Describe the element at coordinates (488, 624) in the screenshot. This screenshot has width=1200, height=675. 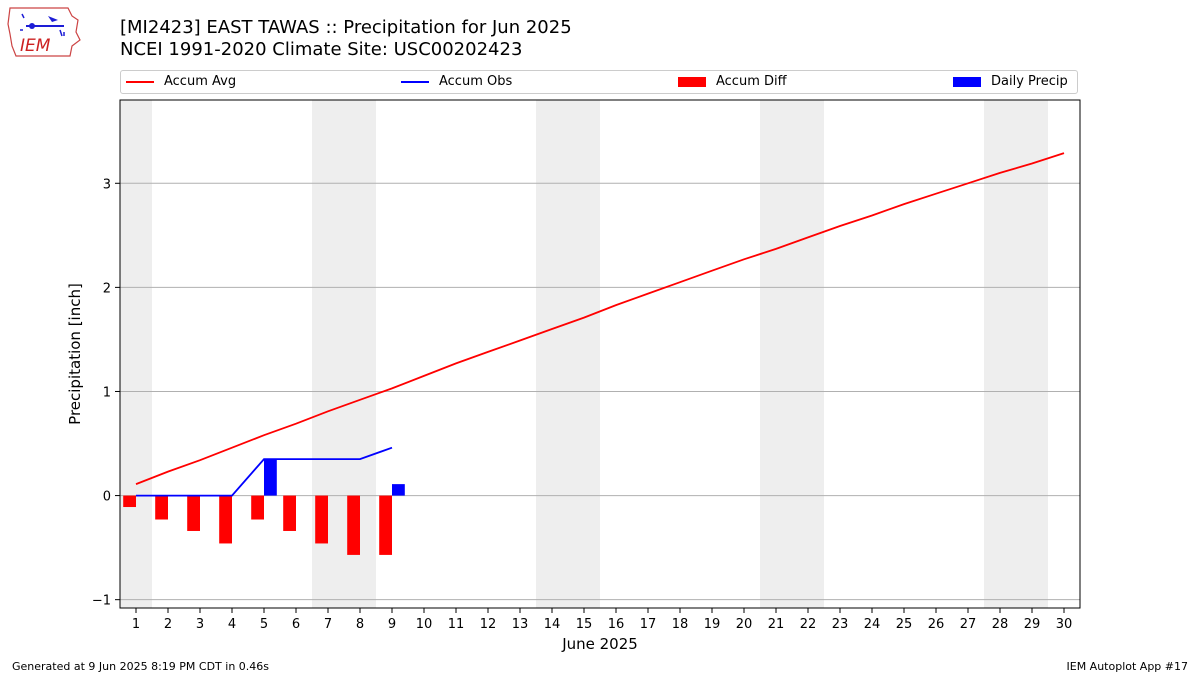
I see `x-tick-label: 12` at that location.